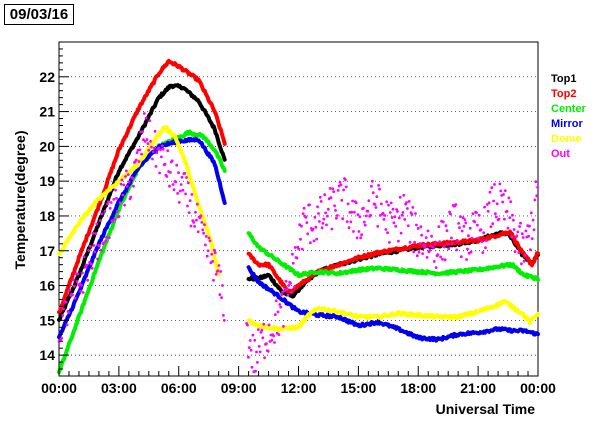 The height and width of the screenshot is (422, 596). What do you see at coordinates (560, 154) in the screenshot?
I see `legend-item-out: Out` at bounding box center [560, 154].